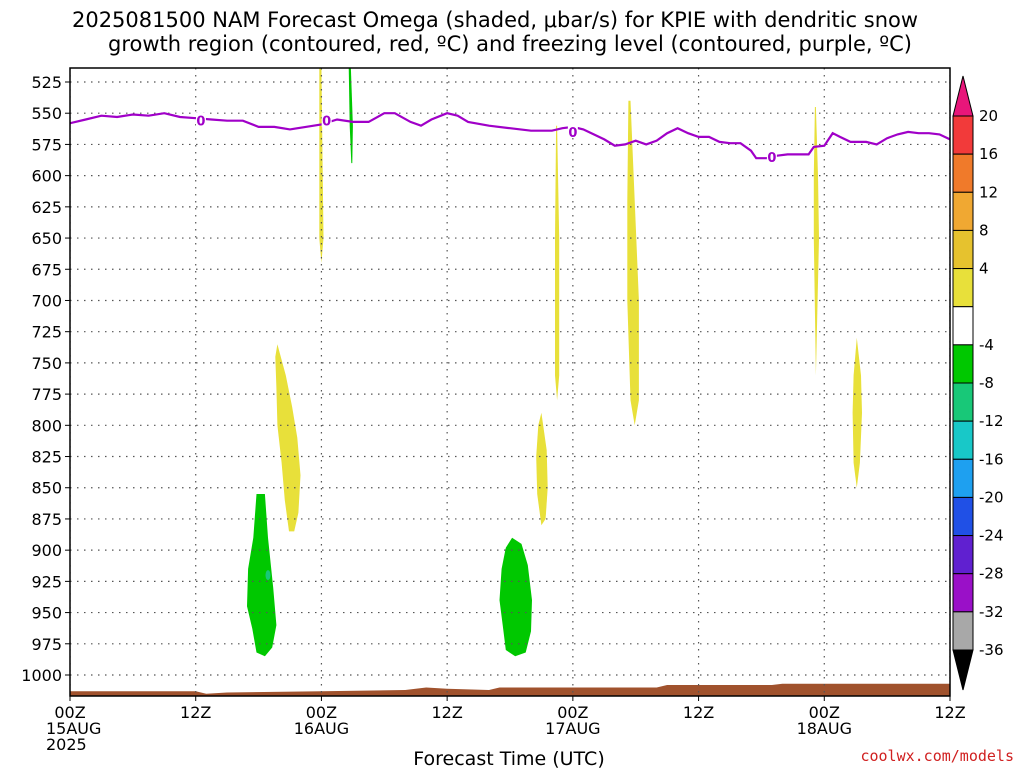 This screenshot has width=1024, height=768. Describe the element at coordinates (816, 241) in the screenshot. I see `omega-yellow-plume-23z17` at that location.